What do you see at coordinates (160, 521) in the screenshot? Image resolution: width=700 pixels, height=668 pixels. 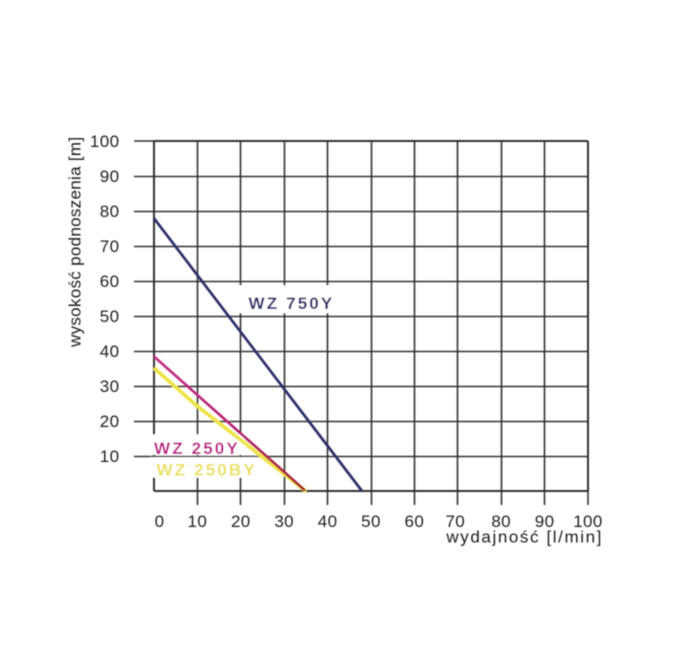 I see `svg-text: 0` at bounding box center [160, 521].